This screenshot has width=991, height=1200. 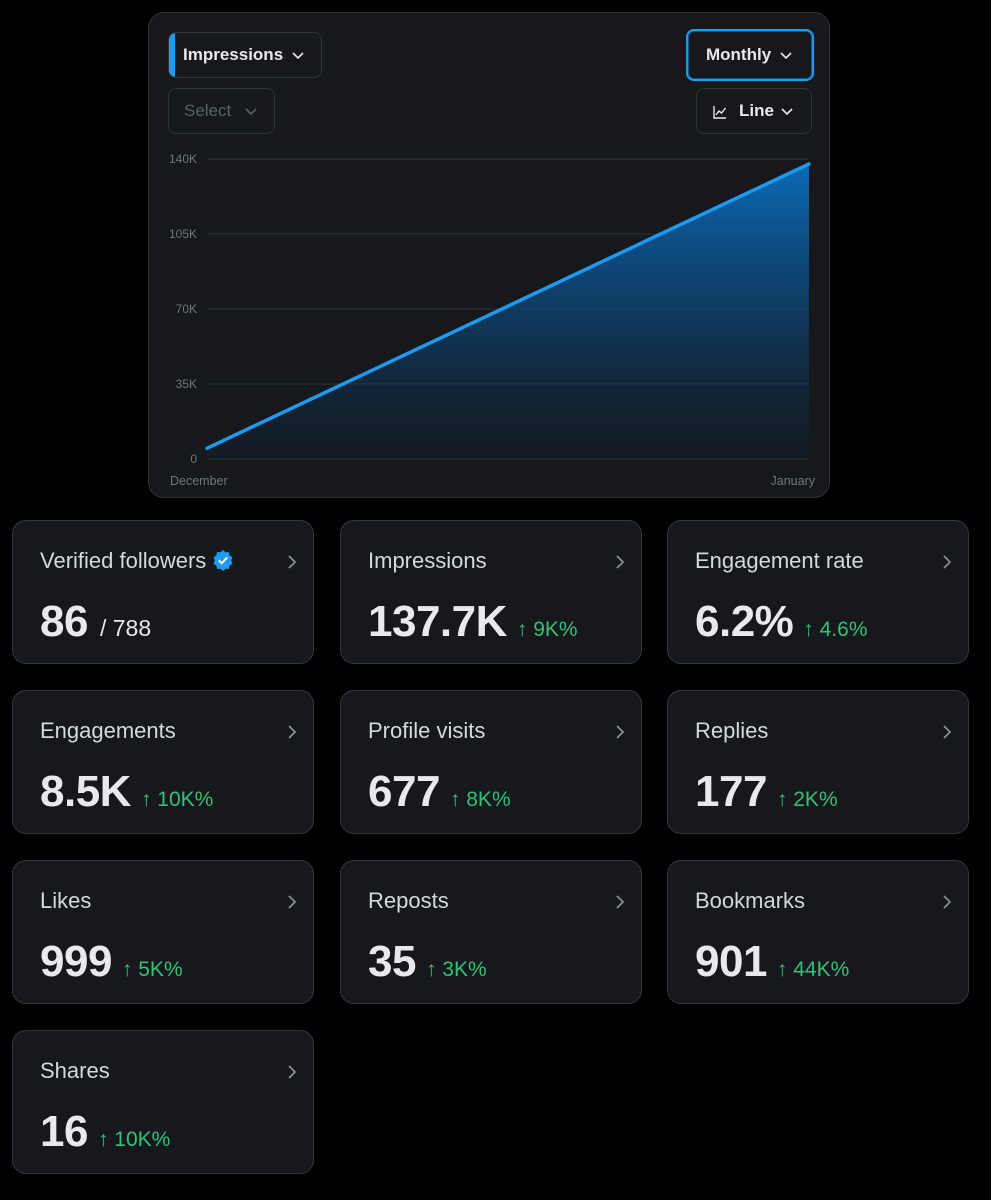 I want to click on compare-dropdown-label: Select, so click(x=208, y=110).